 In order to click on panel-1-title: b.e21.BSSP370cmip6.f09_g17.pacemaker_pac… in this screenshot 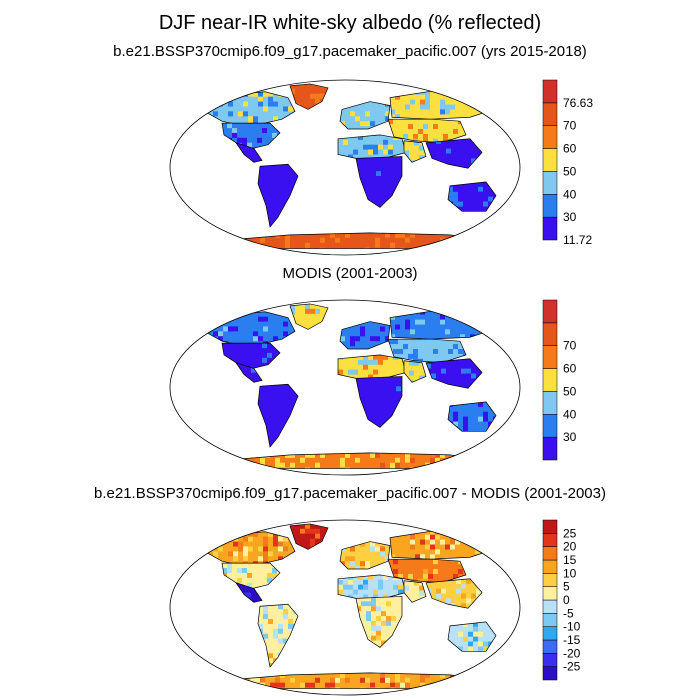, I will do `click(350, 51)`.